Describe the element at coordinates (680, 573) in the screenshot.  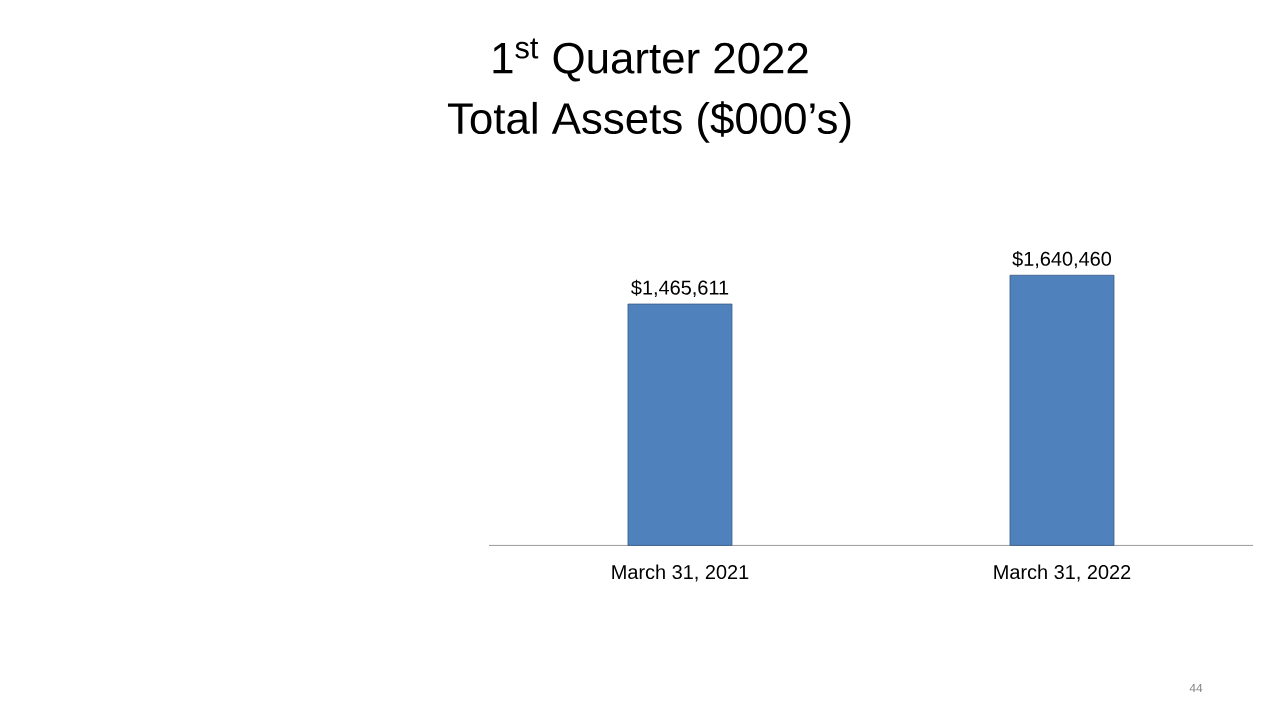
I see `x-tick-label: March 31, 2021` at that location.